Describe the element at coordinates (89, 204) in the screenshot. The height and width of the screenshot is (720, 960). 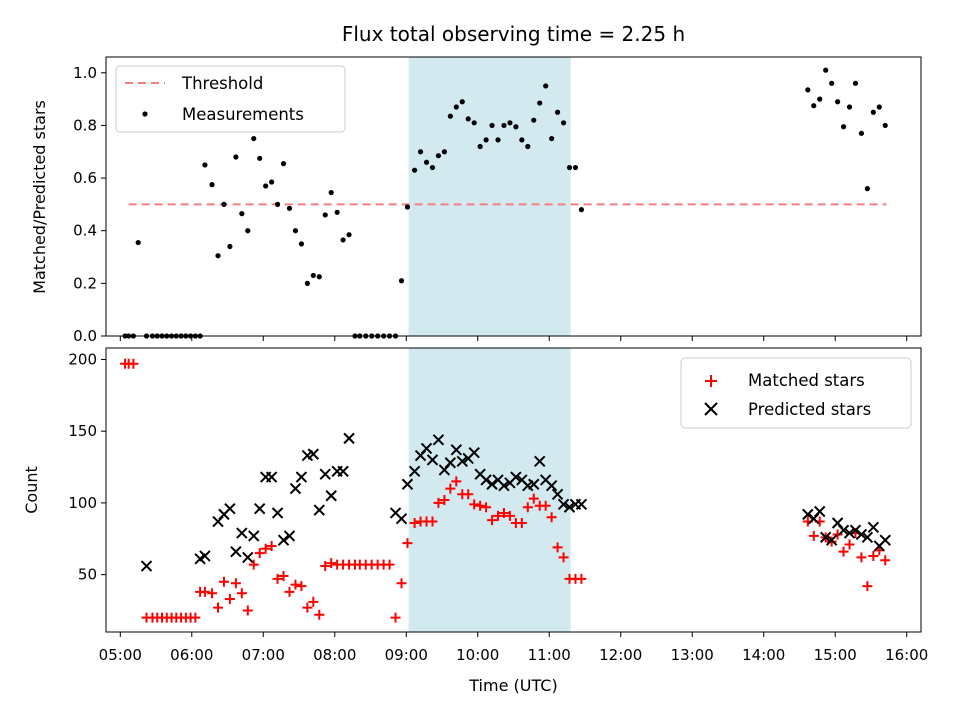
I see `top-y-ticks: 0.0 0.2 0.4 0.6 0.8 1.0` at that location.